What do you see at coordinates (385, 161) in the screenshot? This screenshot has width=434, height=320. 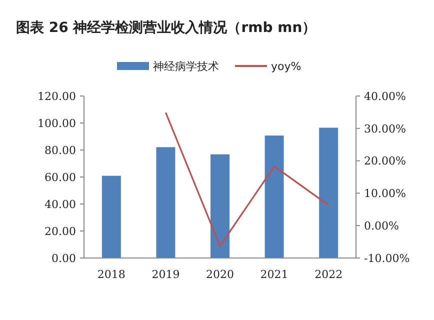 I see `y2-tick-label: 20.00%` at bounding box center [385, 161].